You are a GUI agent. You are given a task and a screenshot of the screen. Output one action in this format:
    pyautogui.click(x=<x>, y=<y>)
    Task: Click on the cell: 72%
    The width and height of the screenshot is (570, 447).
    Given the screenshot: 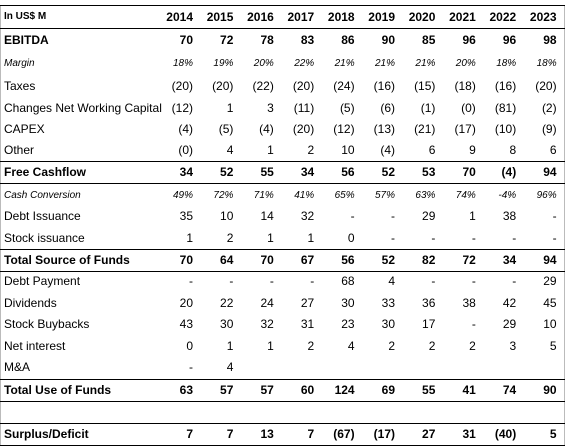 What is the action you would take?
    pyautogui.click(x=223, y=195)
    